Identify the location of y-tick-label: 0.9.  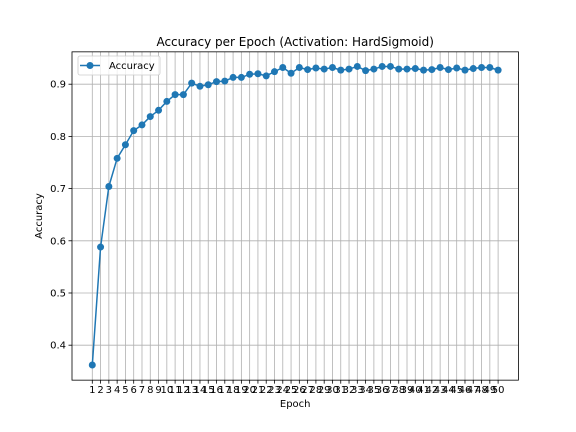
(58, 85).